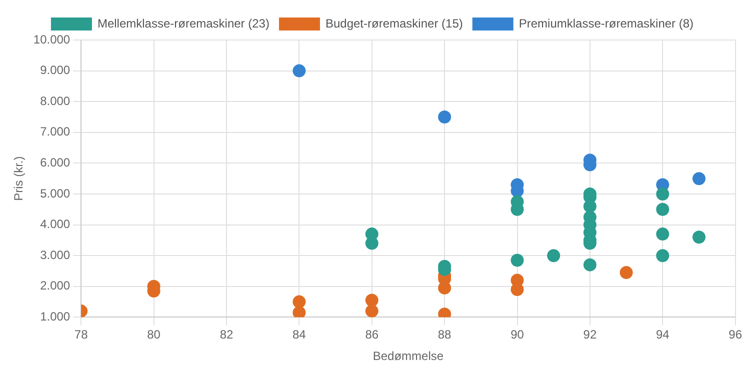 The image size is (753, 376). What do you see at coordinates (606, 23) in the screenshot?
I see `legend-label: Premiumklasse-røremaskiner (8)` at bounding box center [606, 23].